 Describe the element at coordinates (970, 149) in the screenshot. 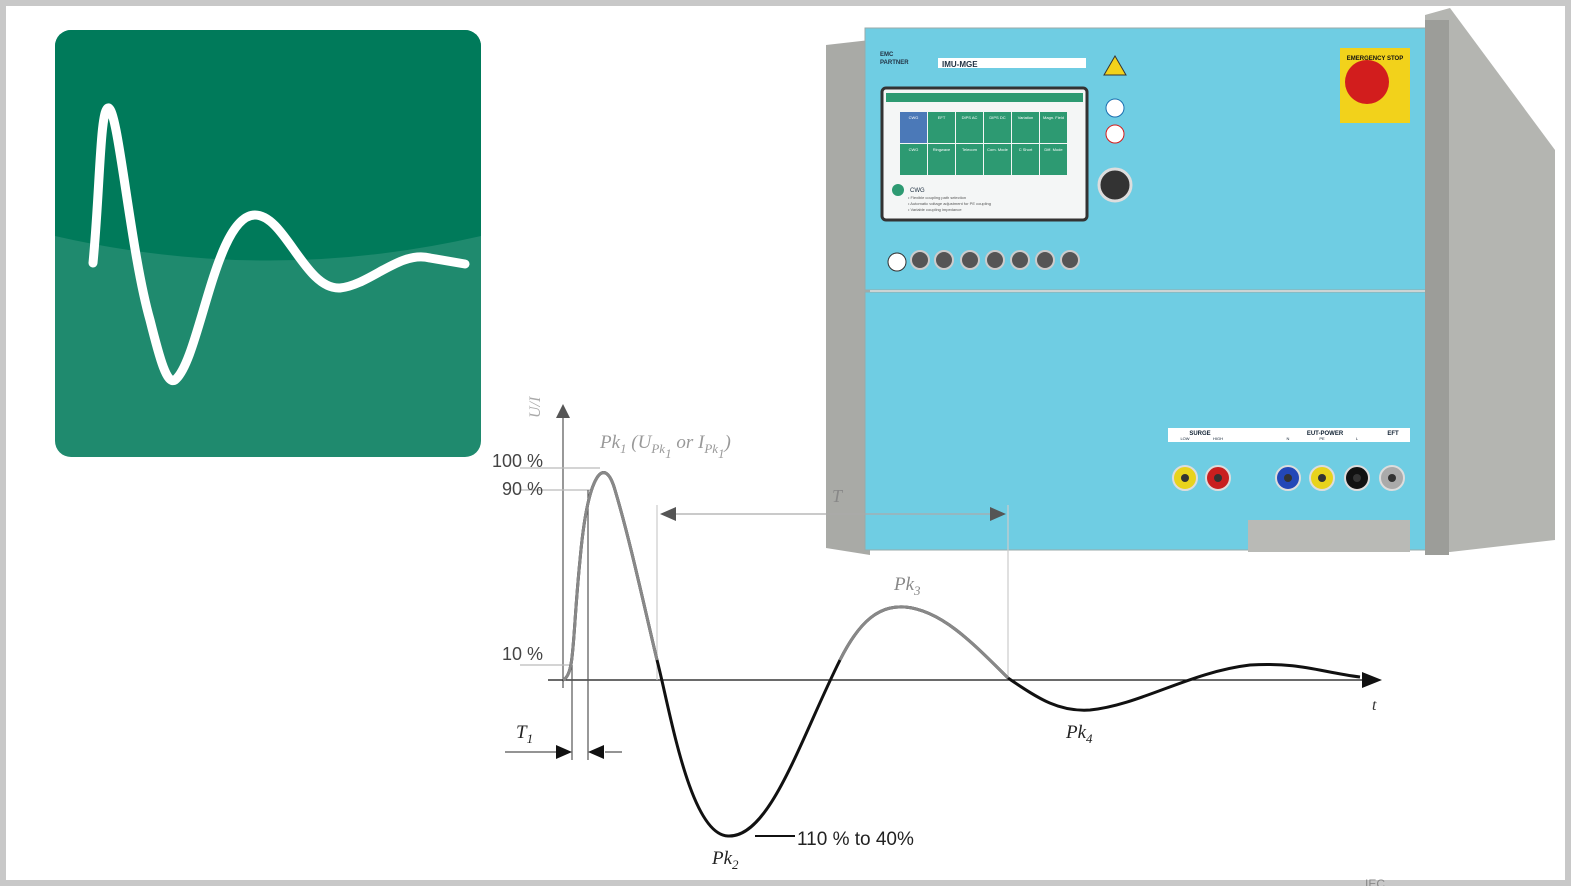

I see `screen-tile-label: Telecom` at that location.